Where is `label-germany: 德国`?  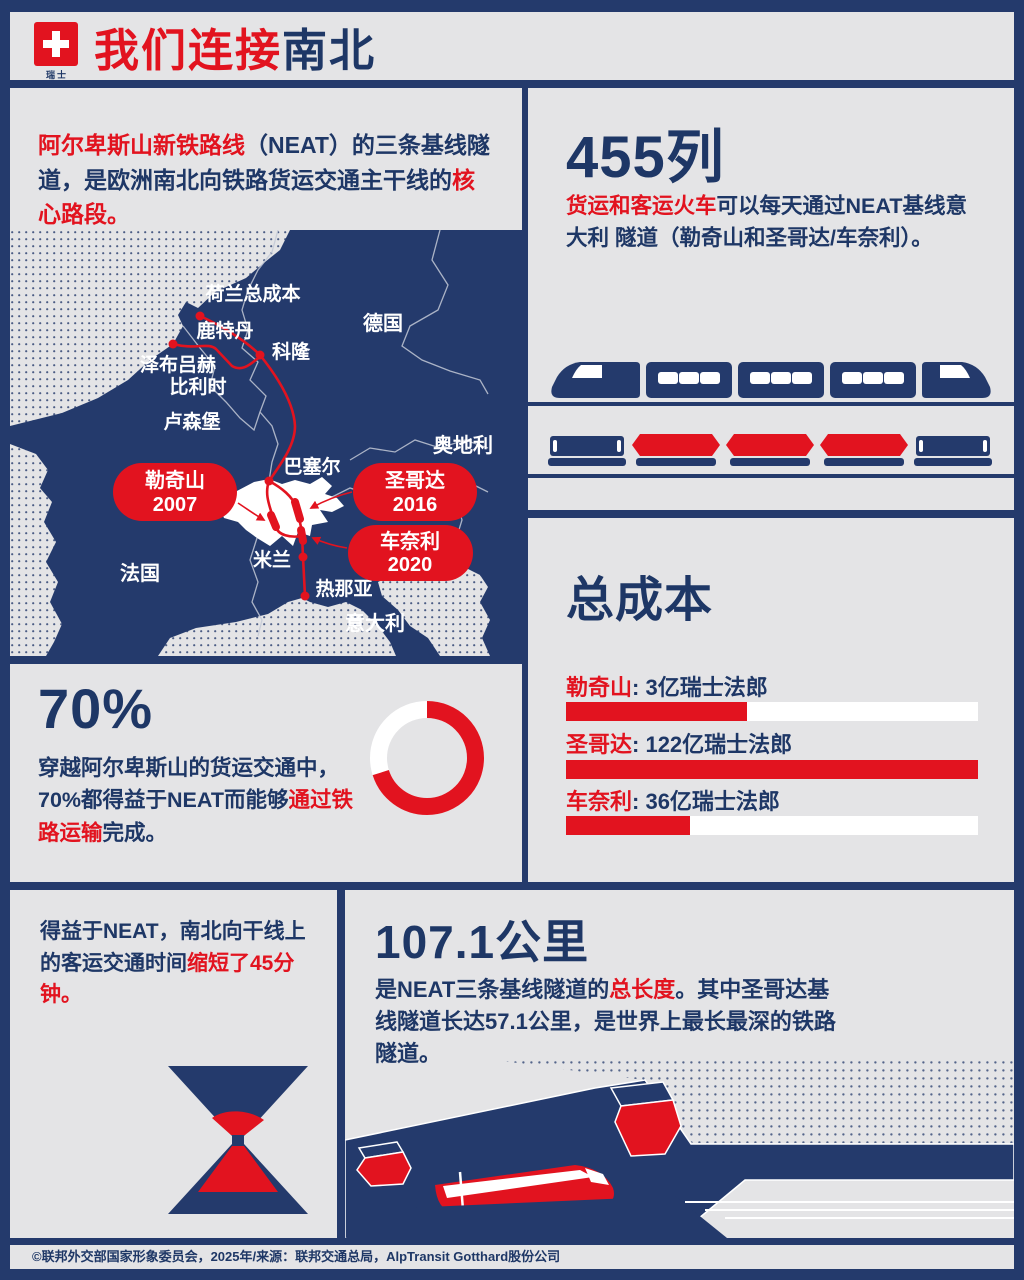 label-germany: 德国 is located at coordinates (383, 323).